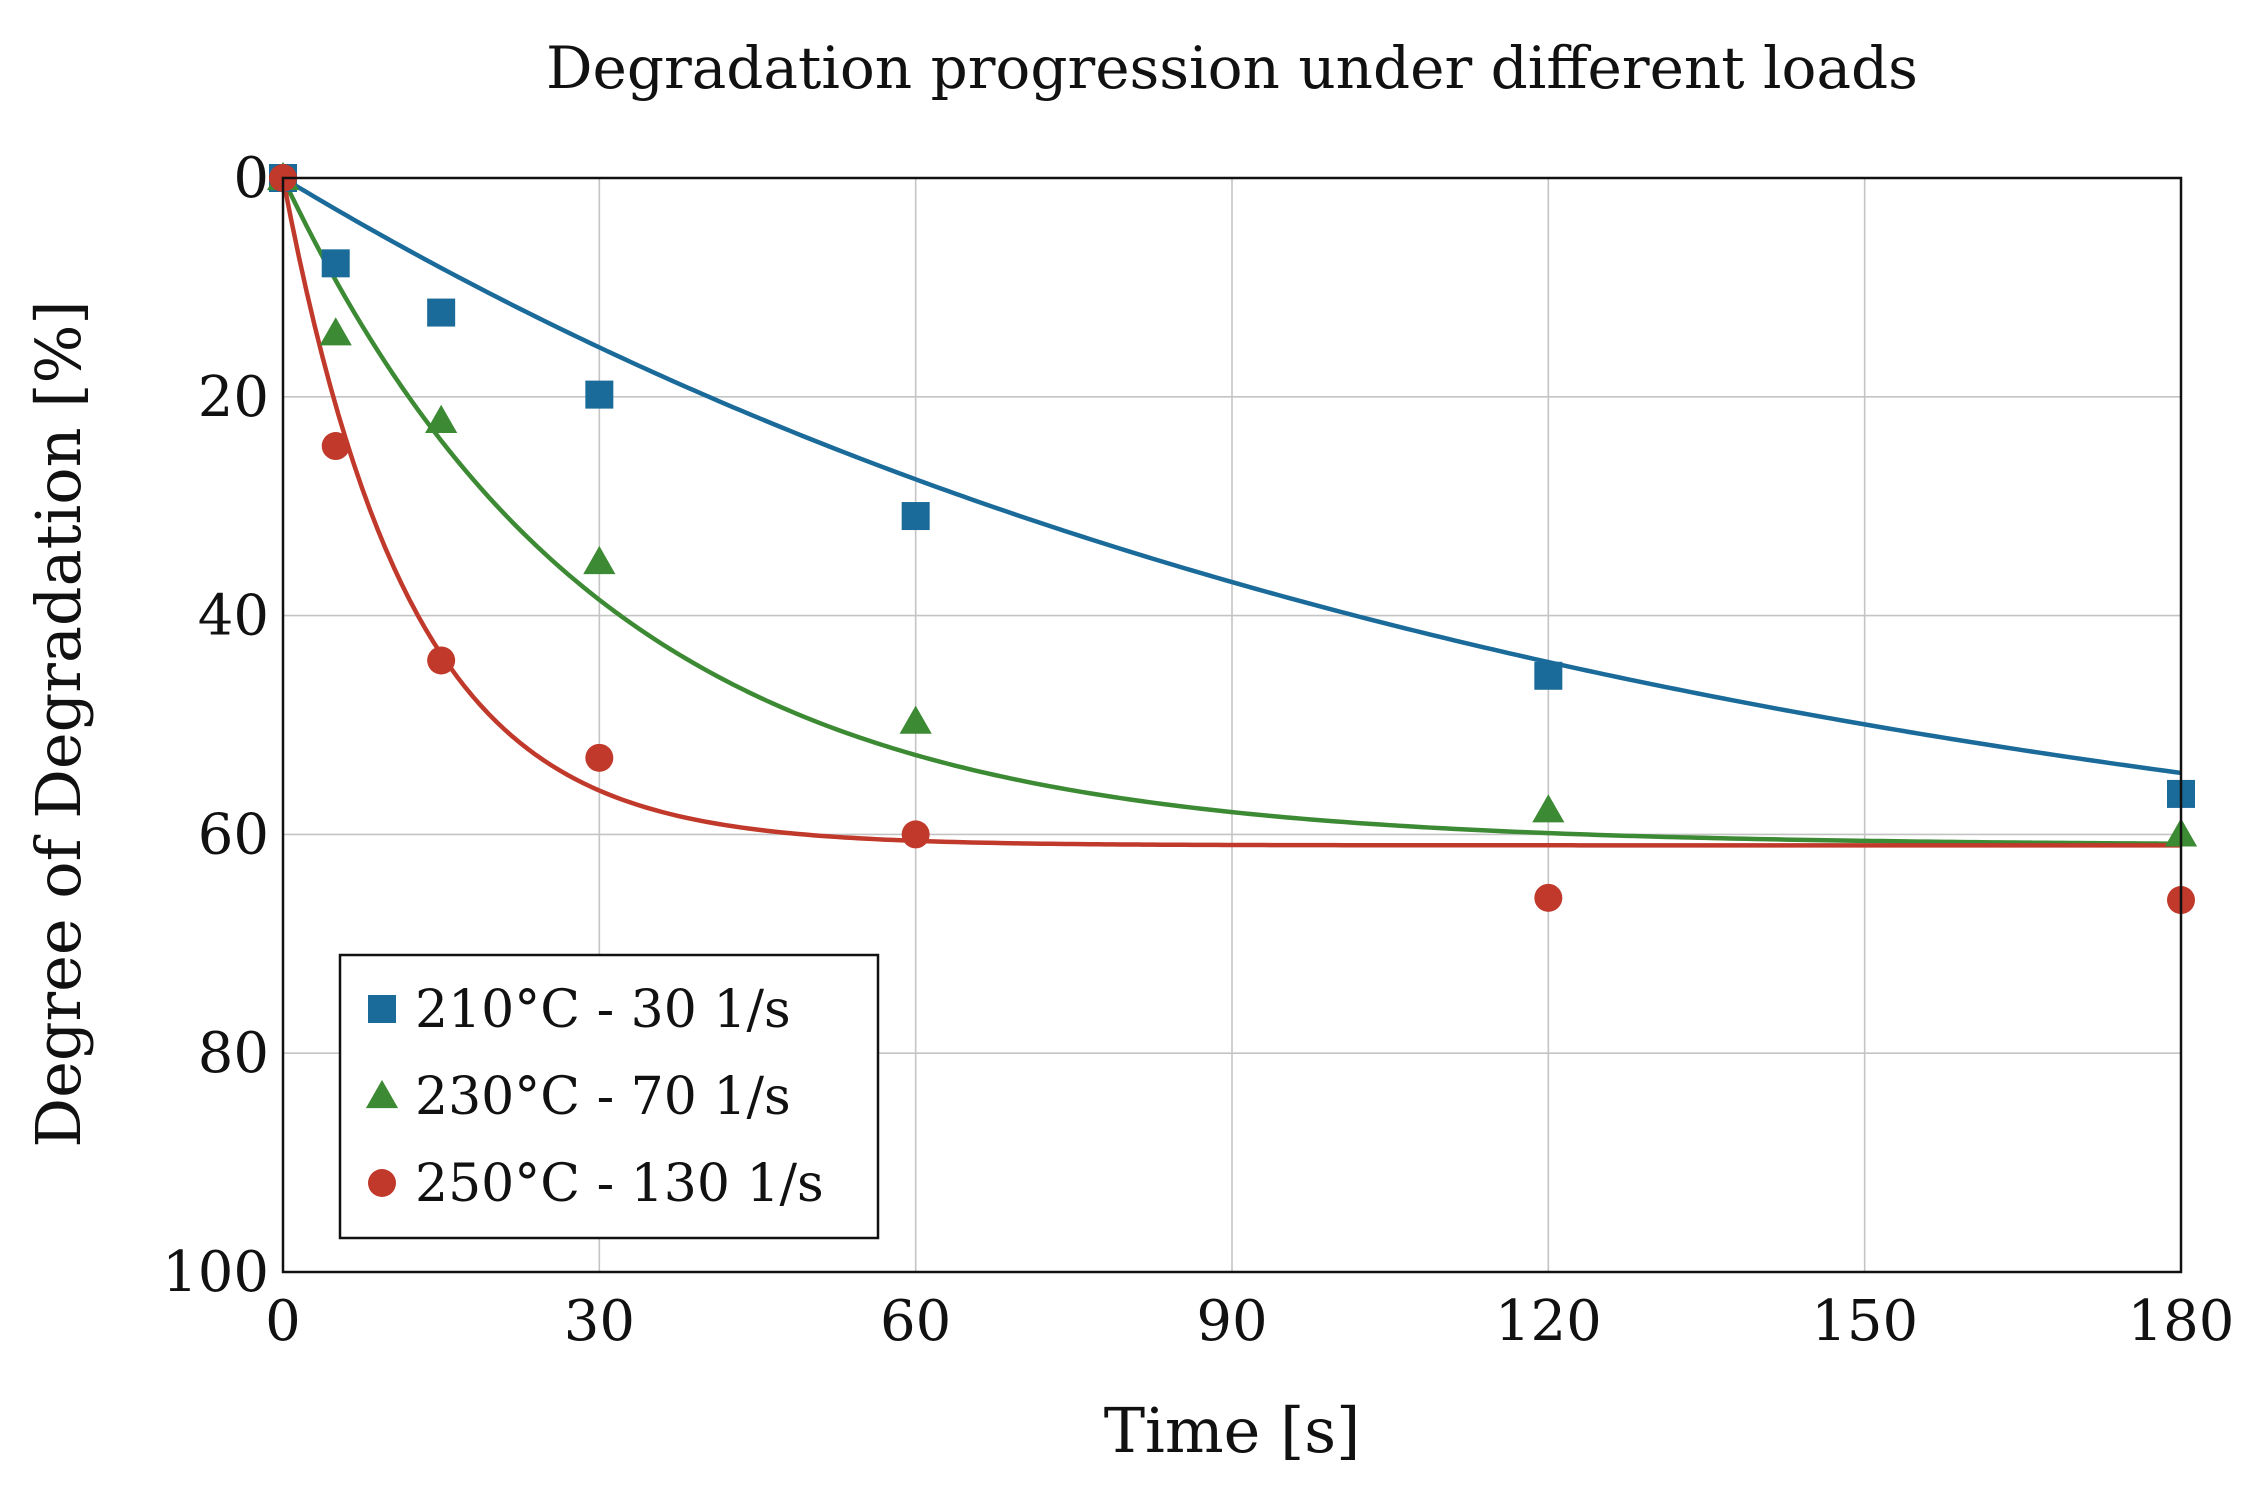 The height and width of the screenshot is (1493, 2261). What do you see at coordinates (233, 397) in the screenshot?
I see `y-tick-label: 20` at bounding box center [233, 397].